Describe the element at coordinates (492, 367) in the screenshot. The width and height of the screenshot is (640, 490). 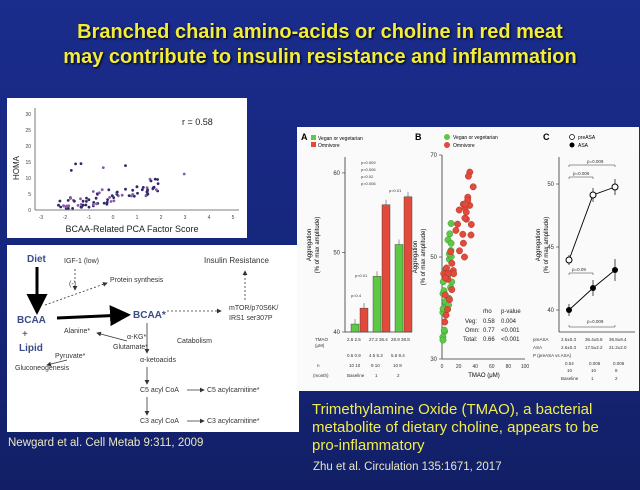
I see `panel-b-xtick: 60` at that location.